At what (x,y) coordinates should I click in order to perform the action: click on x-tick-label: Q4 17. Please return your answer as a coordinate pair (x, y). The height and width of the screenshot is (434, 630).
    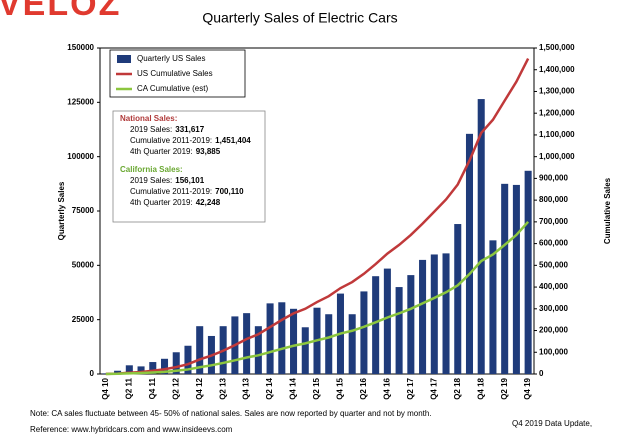
    Looking at the image, I should click on (433, 388).